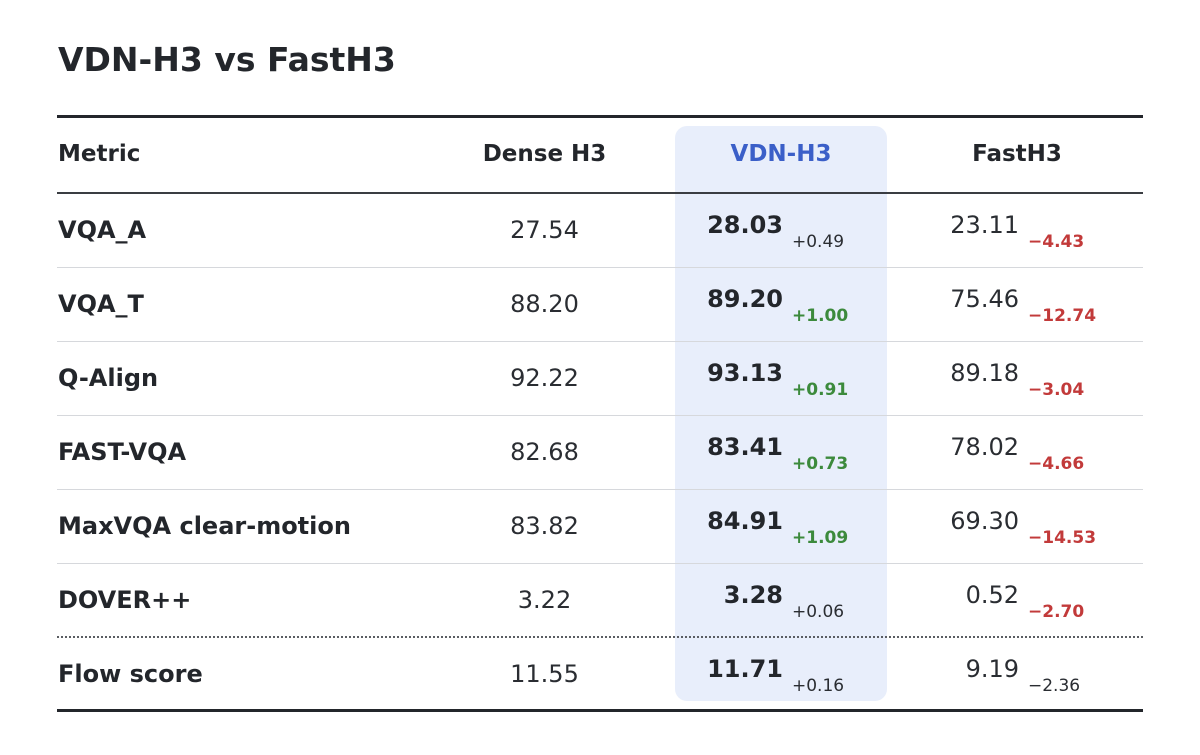 The width and height of the screenshot is (1200, 755). I want to click on table-row: Flow score 11.55 11.71 +0.16 9.19 −2.36, so click(600, 674).